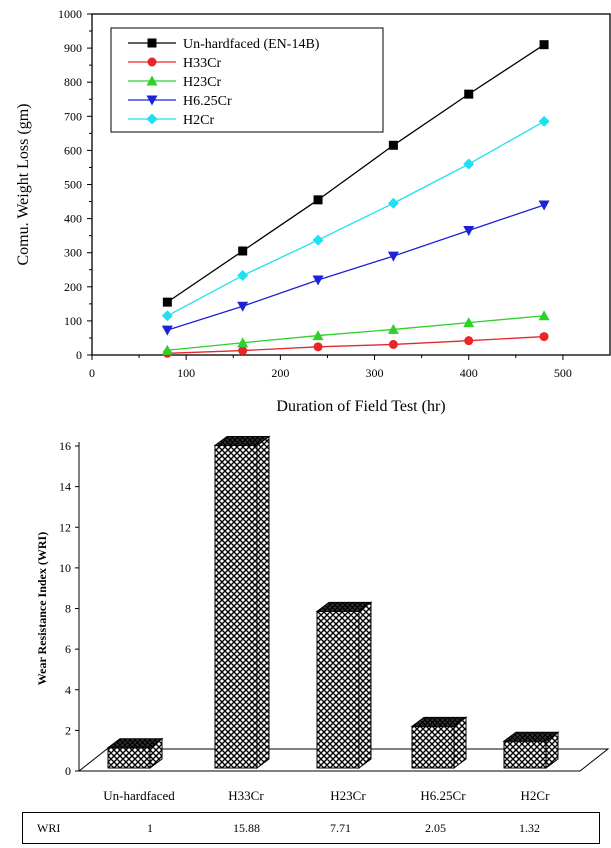  I want to click on line-y-axis-title: Comu. Weight Loss (gm), so click(23, 185).